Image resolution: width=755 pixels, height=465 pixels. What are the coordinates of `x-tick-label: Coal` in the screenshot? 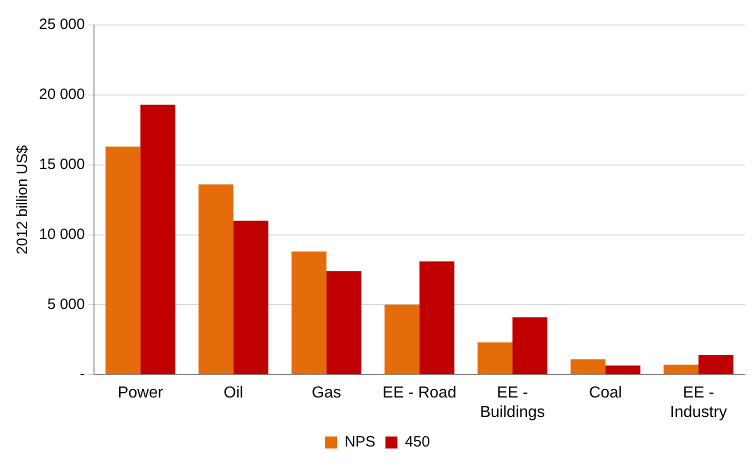 It's located at (605, 393).